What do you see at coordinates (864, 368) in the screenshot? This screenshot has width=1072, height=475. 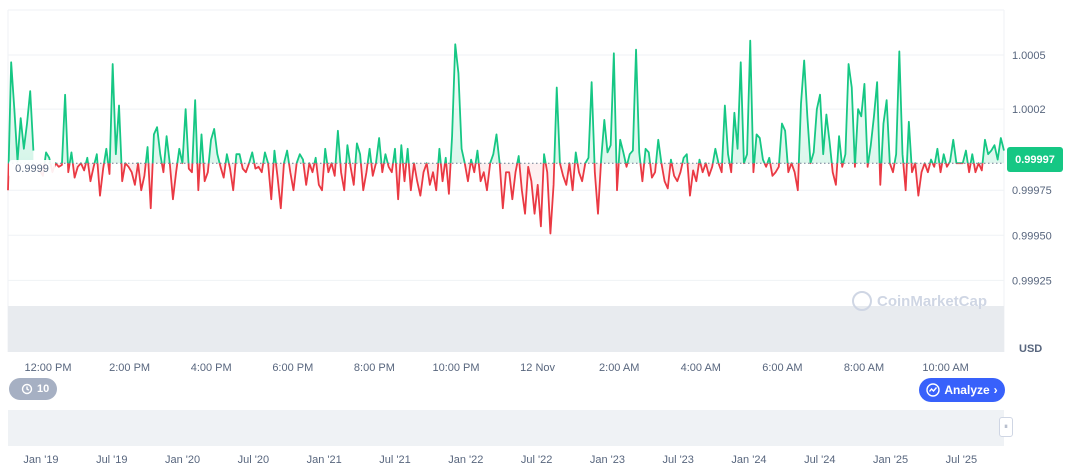 I see `x-tick-label: 8:00 AM` at bounding box center [864, 368].